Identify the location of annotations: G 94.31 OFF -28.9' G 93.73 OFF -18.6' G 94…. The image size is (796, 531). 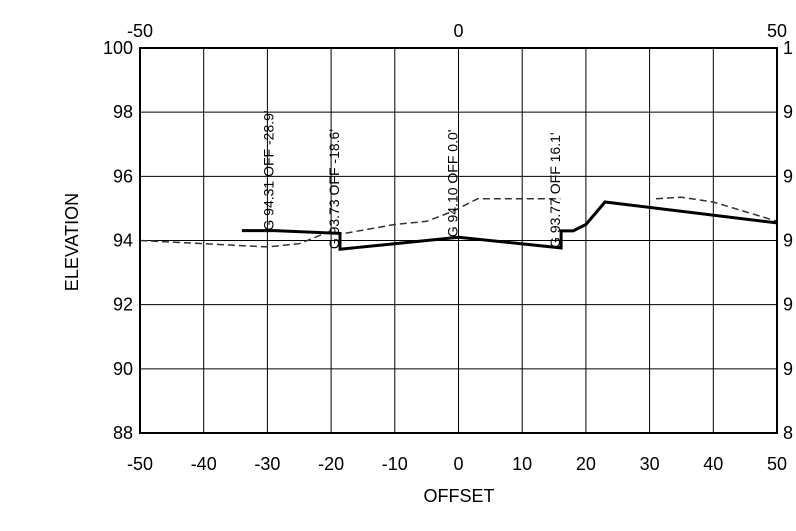
(411, 179).